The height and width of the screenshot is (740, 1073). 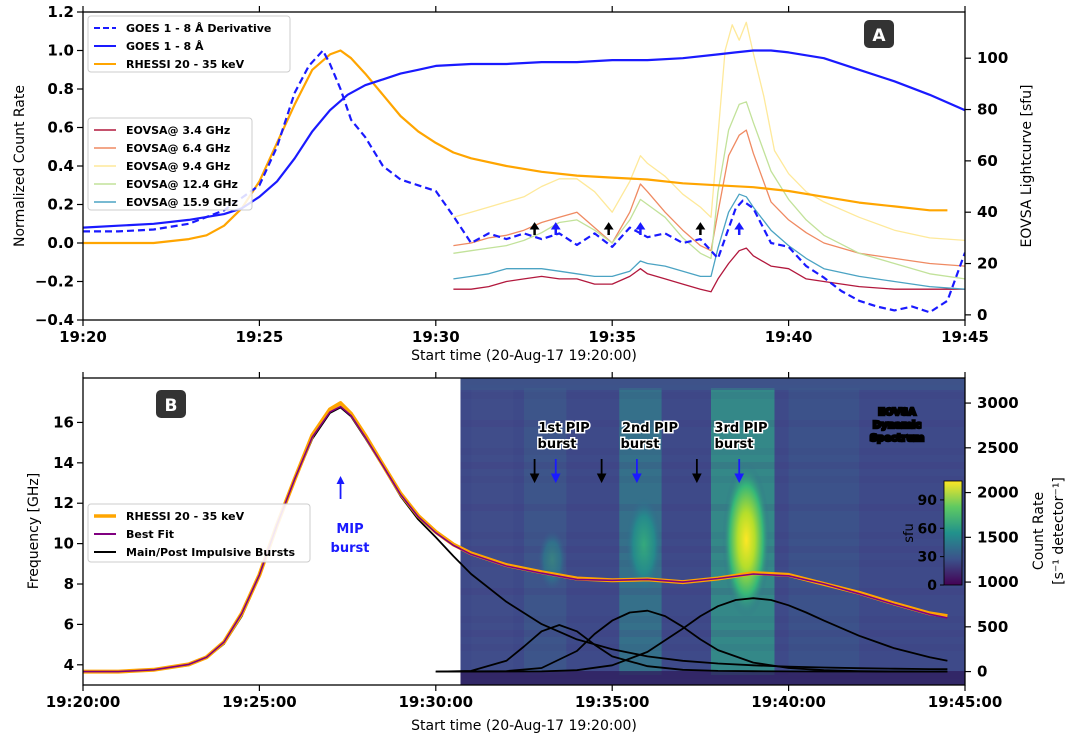 What do you see at coordinates (987, 212) in the screenshot?
I see `y2-tick-label: 40` at bounding box center [987, 212].